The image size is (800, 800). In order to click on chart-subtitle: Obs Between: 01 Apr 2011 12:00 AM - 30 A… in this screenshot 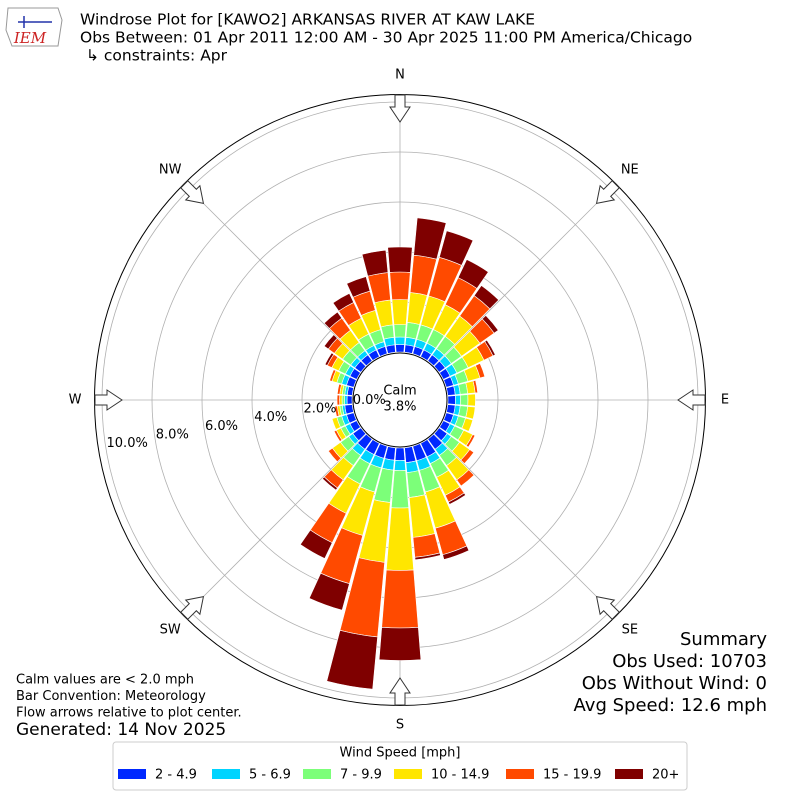, I will do `click(386, 38)`.